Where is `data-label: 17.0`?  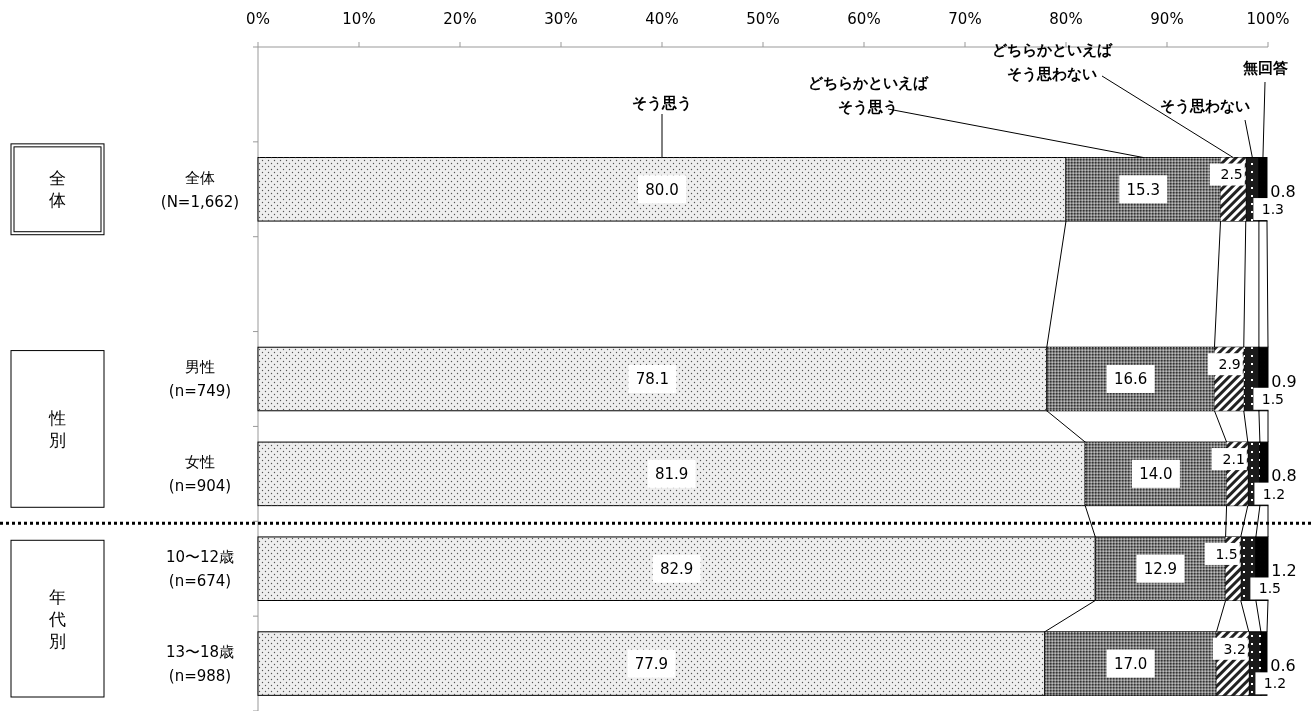 data-label: 17.0 is located at coordinates (1130, 663).